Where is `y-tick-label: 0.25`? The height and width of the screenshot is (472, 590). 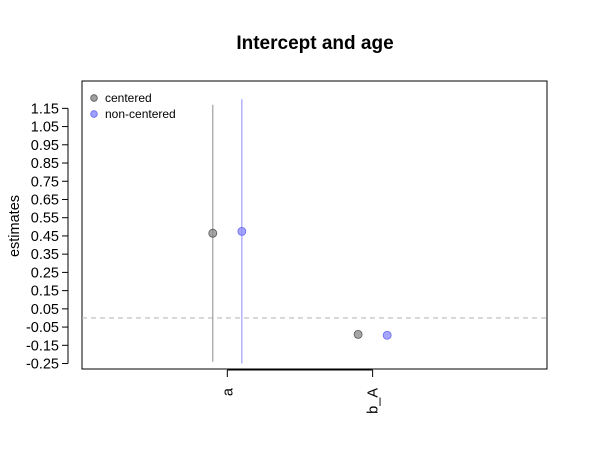
y-tick-label: 0.25 is located at coordinates (45, 273).